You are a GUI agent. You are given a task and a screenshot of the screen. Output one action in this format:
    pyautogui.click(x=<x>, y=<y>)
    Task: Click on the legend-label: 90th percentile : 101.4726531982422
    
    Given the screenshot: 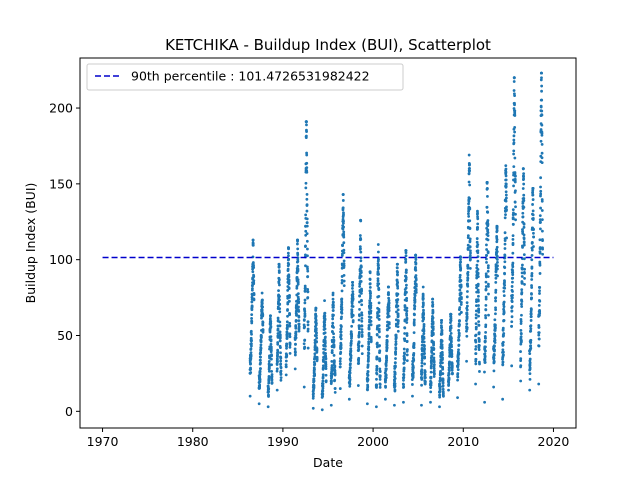 What is the action you would take?
    pyautogui.click(x=250, y=76)
    